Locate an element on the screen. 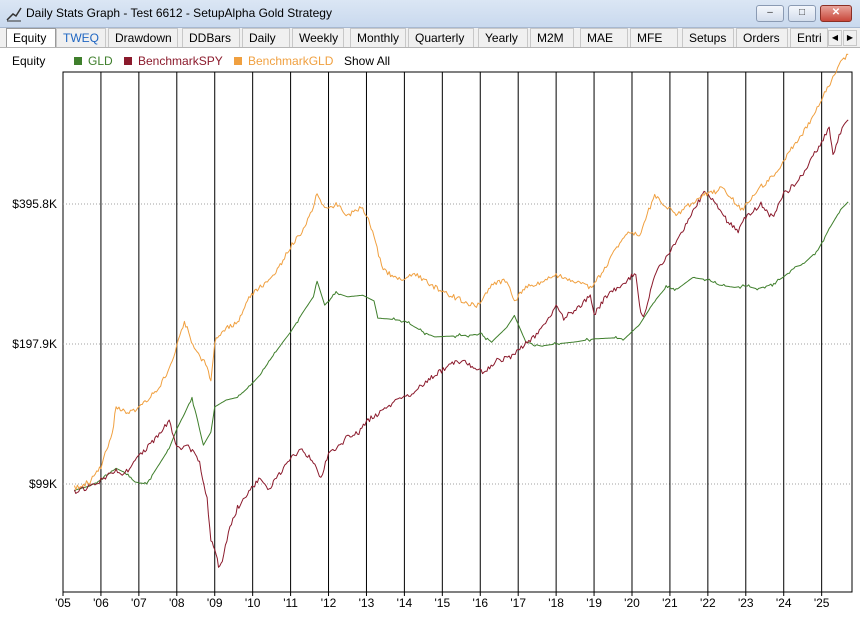  tab-ddbars: DDBars is located at coordinates (211, 37).